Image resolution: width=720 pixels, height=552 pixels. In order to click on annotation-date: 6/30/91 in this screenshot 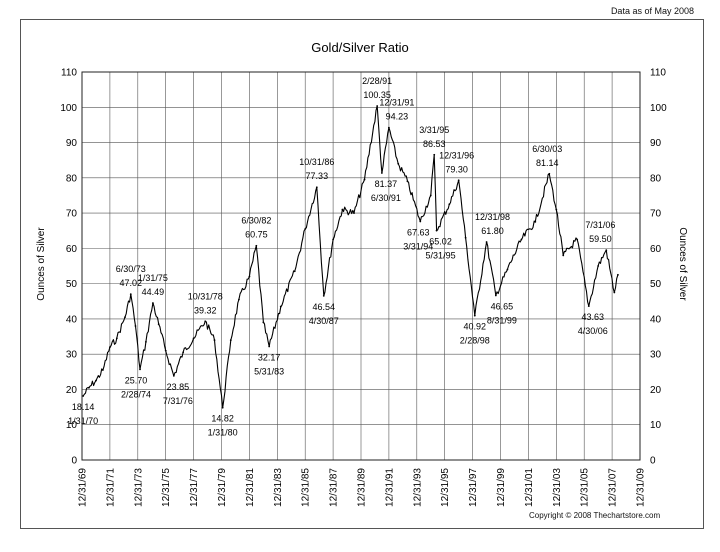, I will do `click(386, 198)`.